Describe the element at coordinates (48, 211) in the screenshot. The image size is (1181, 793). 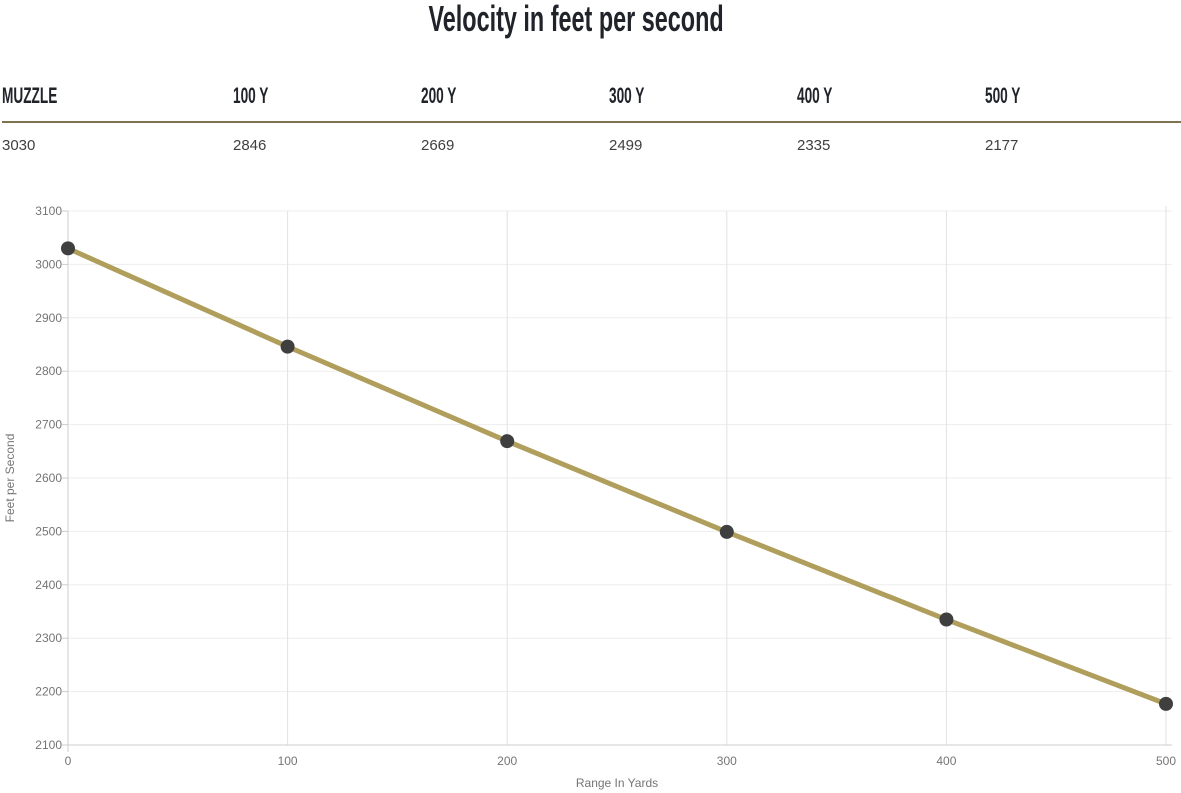
I see `y-tick-label: 3100` at that location.